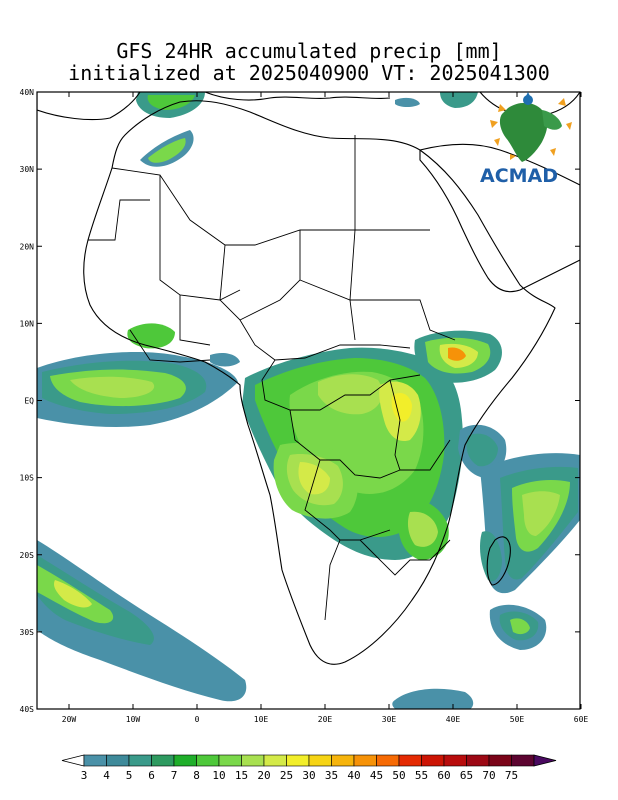 Image resolution: width=618 pixels, height=800 pixels. Describe the element at coordinates (389, 719) in the screenshot. I see `lon-tick-label: 30E` at that location.